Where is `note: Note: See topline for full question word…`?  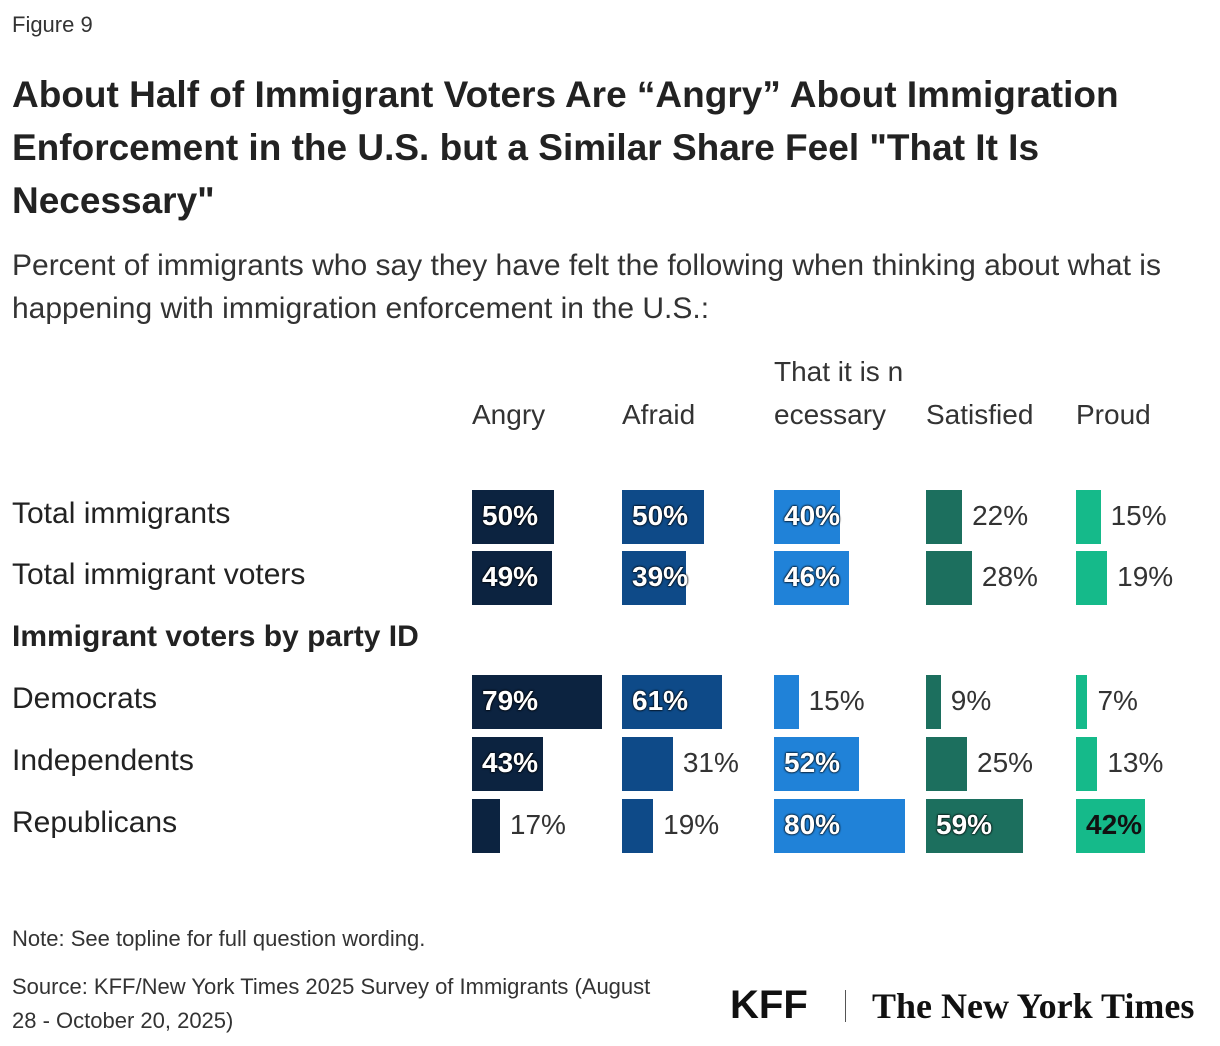
note: Note: See topline for full question word… is located at coordinates (219, 938).